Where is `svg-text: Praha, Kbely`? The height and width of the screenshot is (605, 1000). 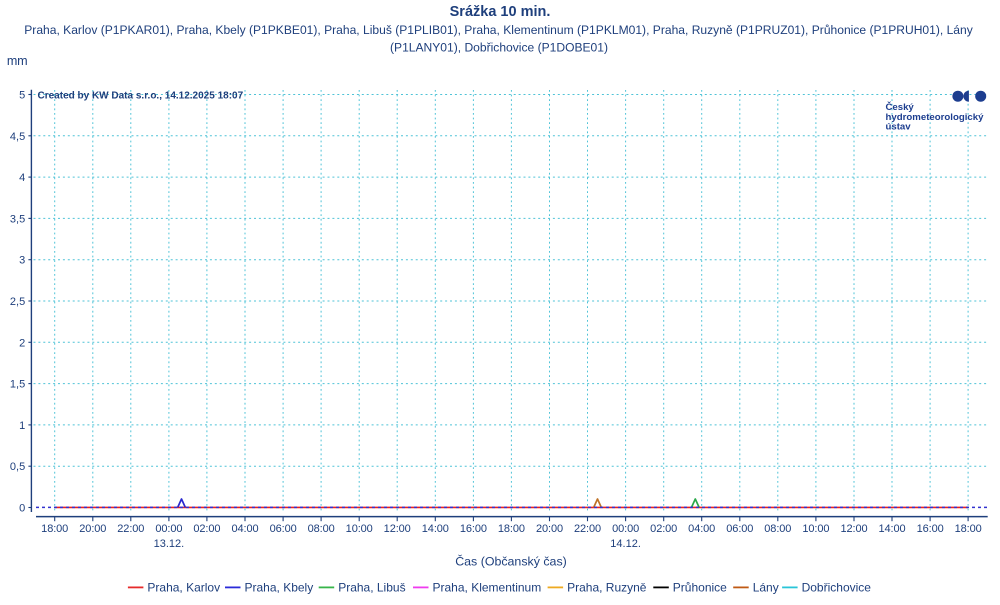 svg-text: Praha, Kbely is located at coordinates (279, 588).